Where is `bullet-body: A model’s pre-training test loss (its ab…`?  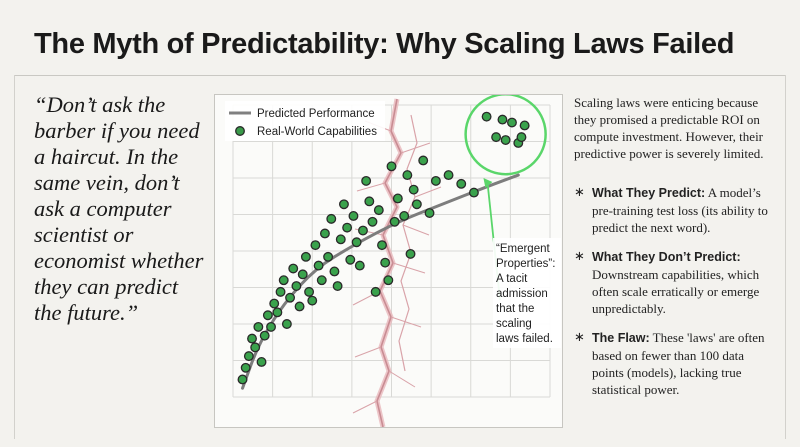 bullet-body: A model’s pre-training test loss (its ab… is located at coordinates (680, 210).